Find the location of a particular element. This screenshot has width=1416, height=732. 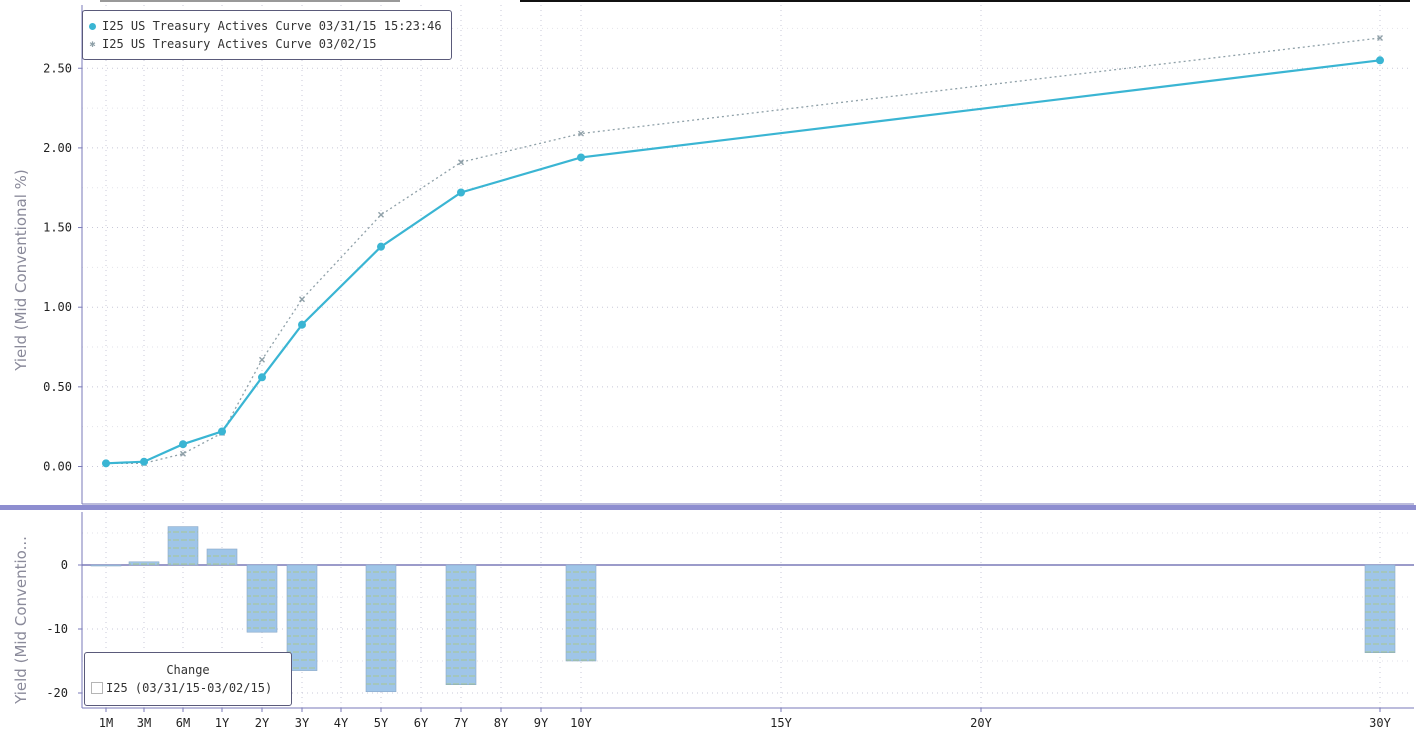

xtick-label-30Y: 30Y is located at coordinates (1380, 723).